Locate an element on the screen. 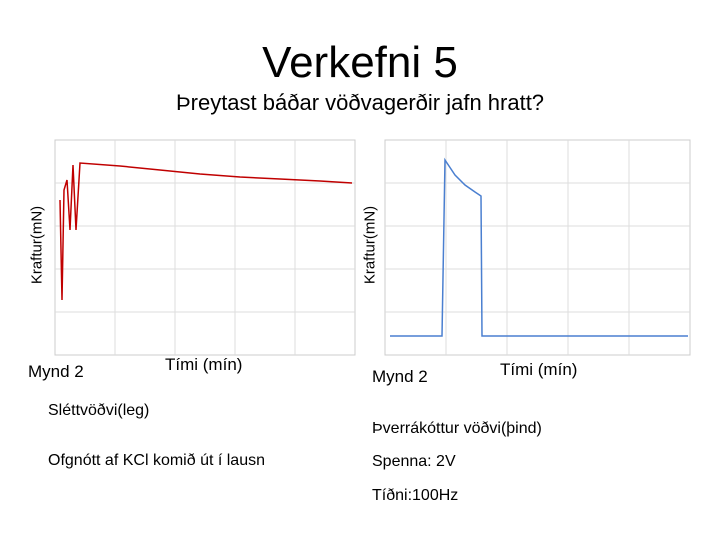 Image resolution: width=720 pixels, height=540 pixels. note: Sléttvöðvi(leg) is located at coordinates (99, 410).